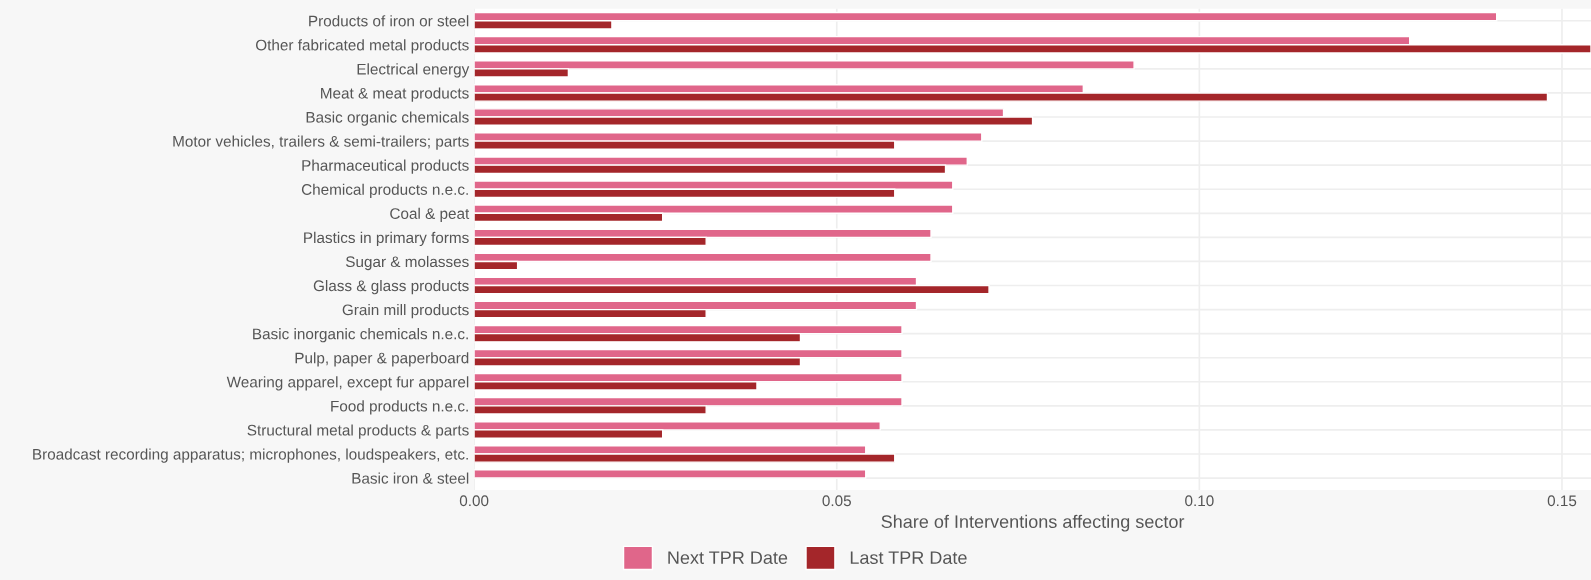 Image resolution: width=1591 pixels, height=580 pixels. I want to click on y-tick-label: Structural metal products & parts, so click(358, 431).